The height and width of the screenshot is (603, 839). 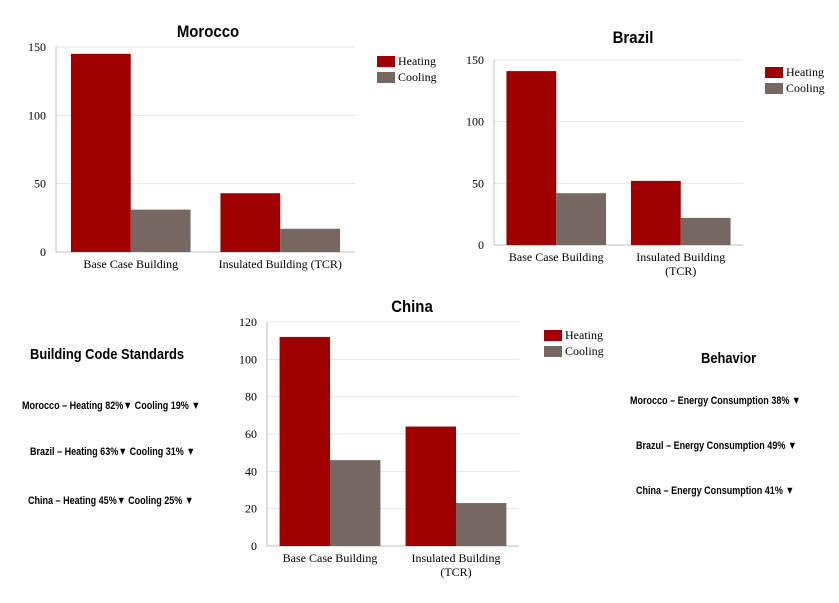 I want to click on china-legend: Heating Cooling, so click(x=574, y=343).